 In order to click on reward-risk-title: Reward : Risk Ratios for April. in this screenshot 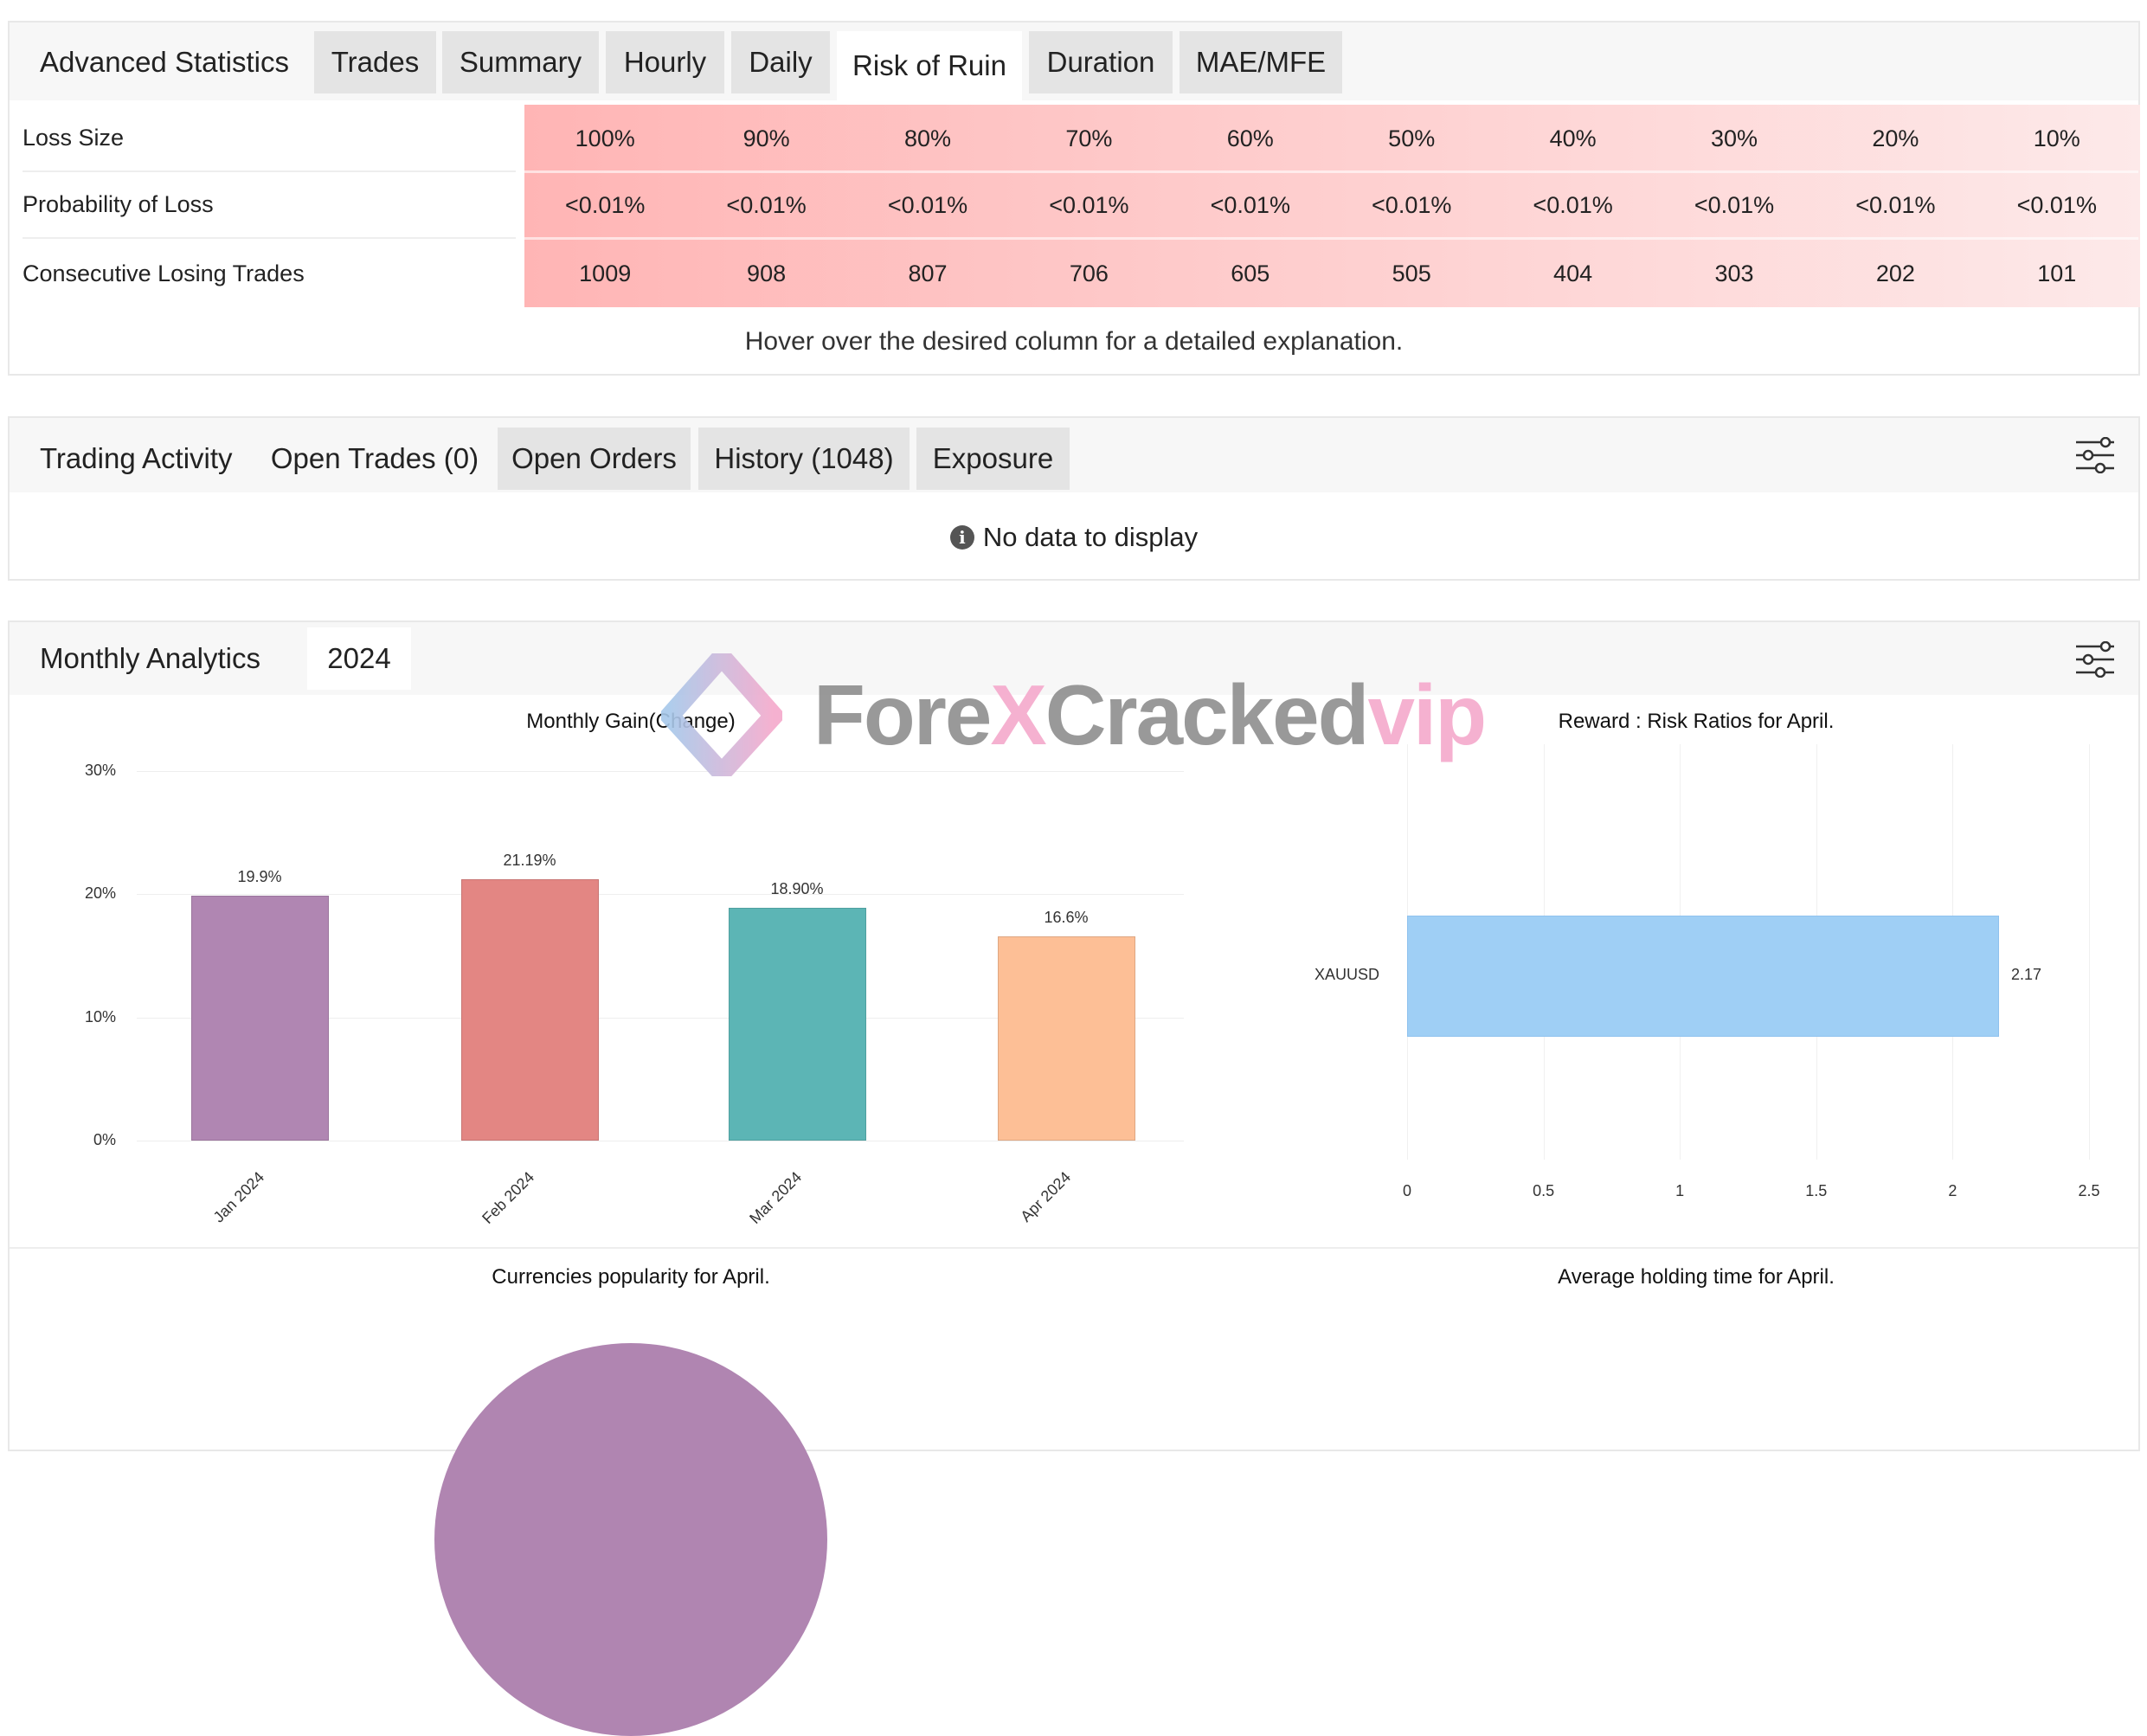, I will do `click(1696, 721)`.